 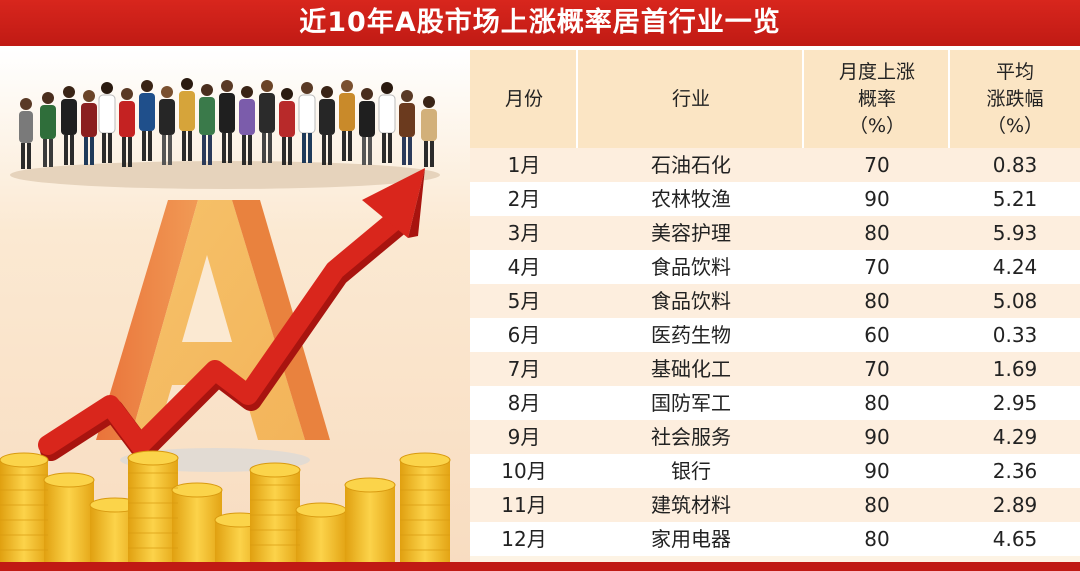 I want to click on cell-month: 7月, so click(x=524, y=369).